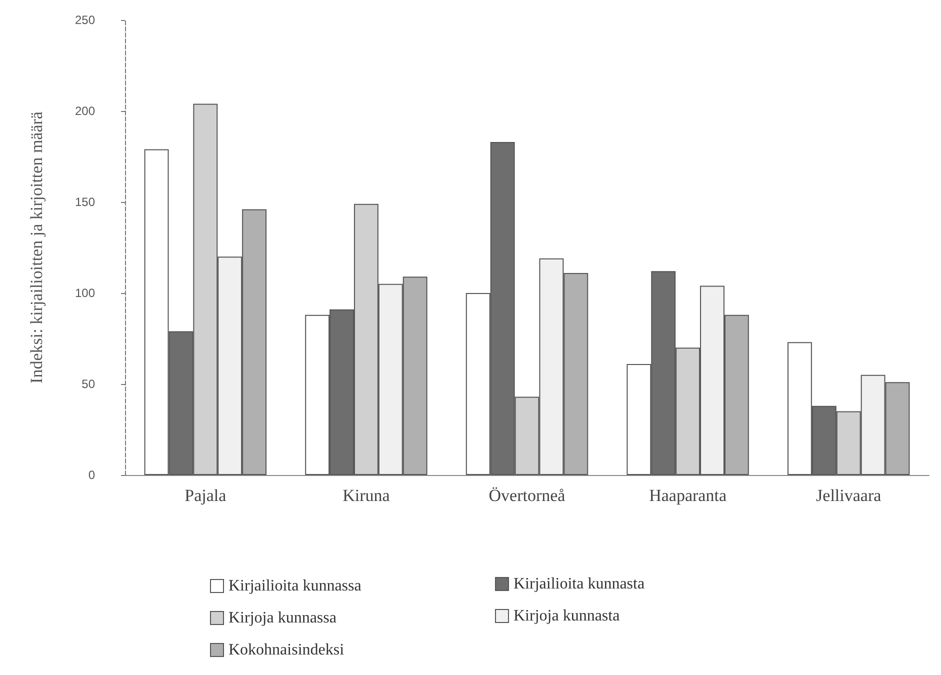 Image resolution: width=941 pixels, height=675 pixels. Describe the element at coordinates (85, 202) in the screenshot. I see `y-tick-label: 150` at that location.